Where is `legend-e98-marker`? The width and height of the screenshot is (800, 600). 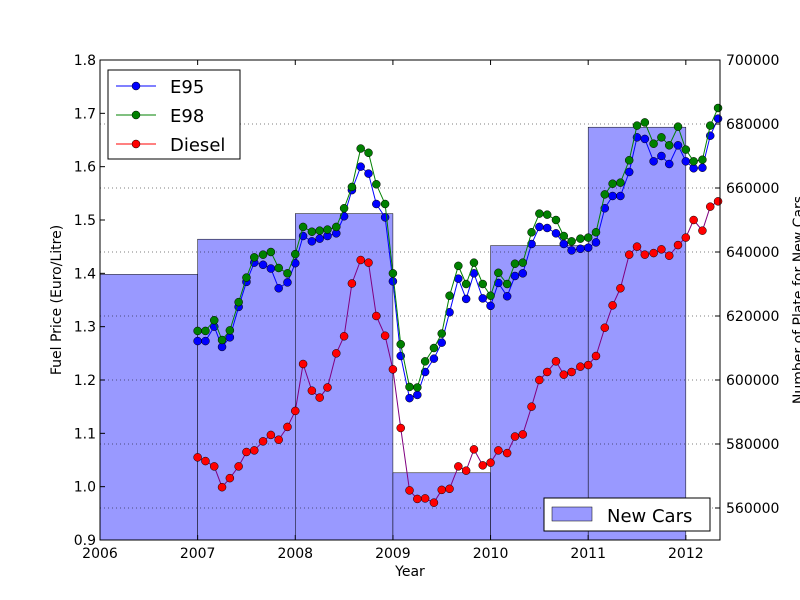
legend-e98-marker is located at coordinates (136, 115).